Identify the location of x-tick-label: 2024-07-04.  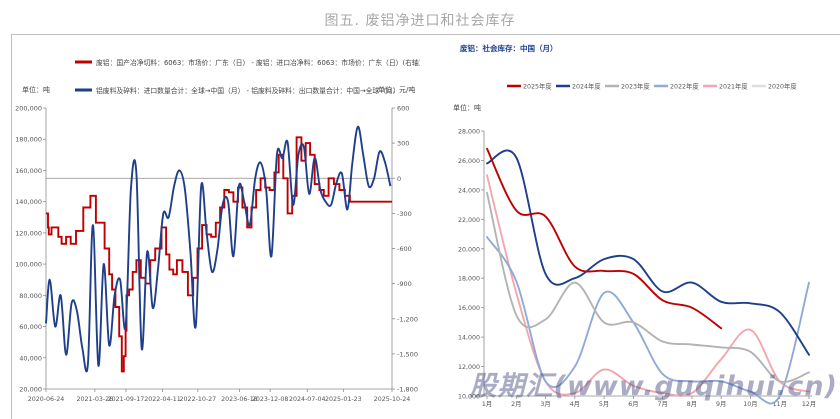
(307, 399).